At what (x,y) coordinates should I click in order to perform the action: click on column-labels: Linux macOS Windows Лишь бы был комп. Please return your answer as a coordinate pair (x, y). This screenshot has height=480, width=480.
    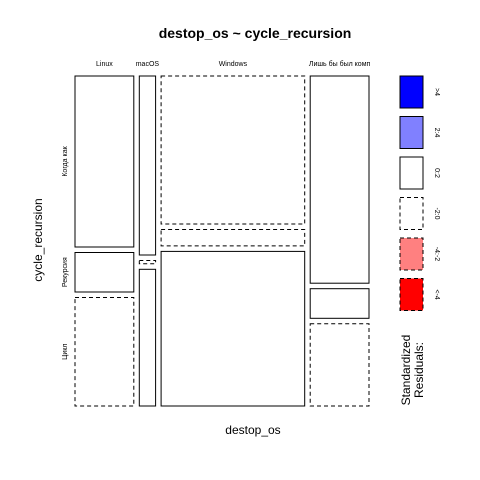
    Looking at the image, I should click on (233, 64).